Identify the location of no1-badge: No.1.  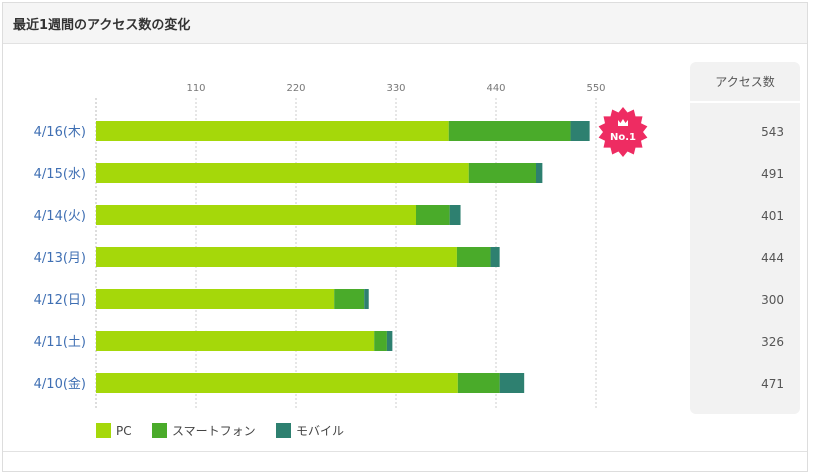
(623, 132).